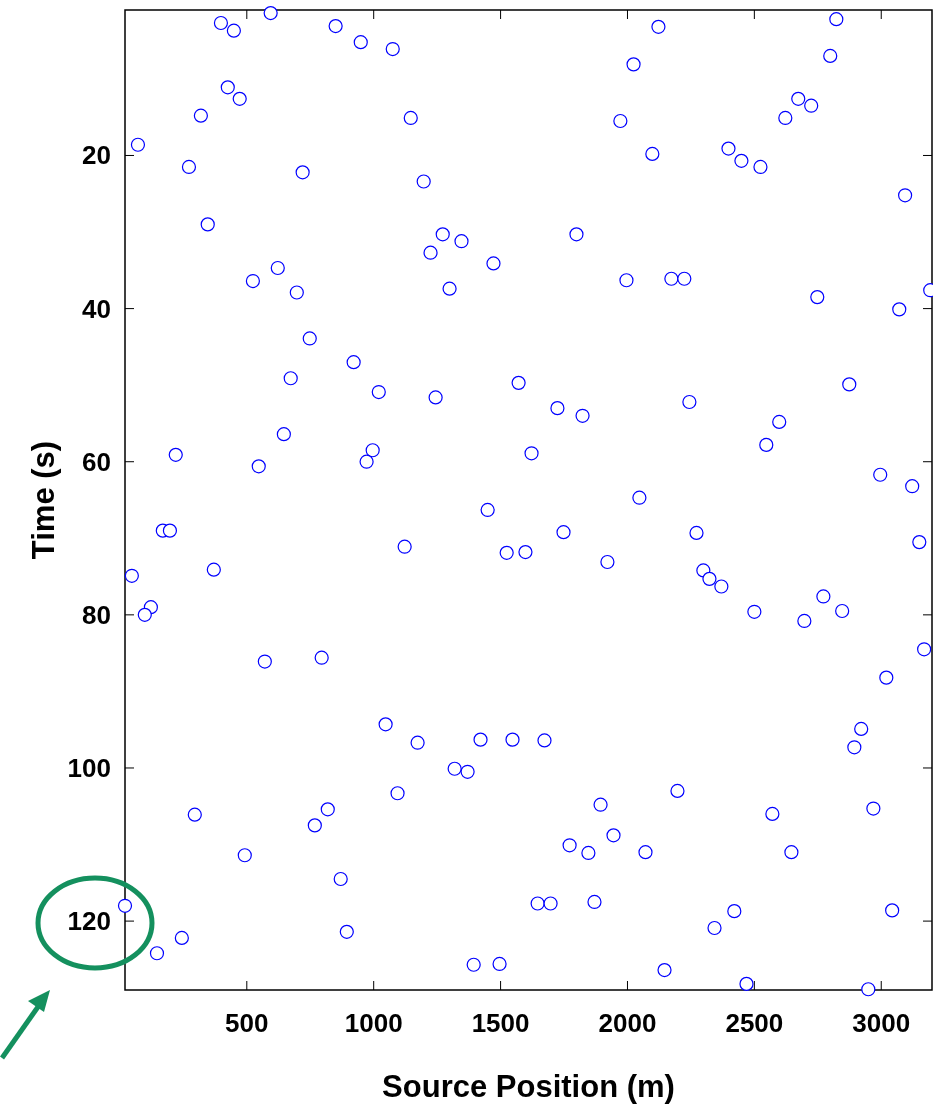  What do you see at coordinates (881, 1023) in the screenshot?
I see `x-tick-label: 3000` at bounding box center [881, 1023].